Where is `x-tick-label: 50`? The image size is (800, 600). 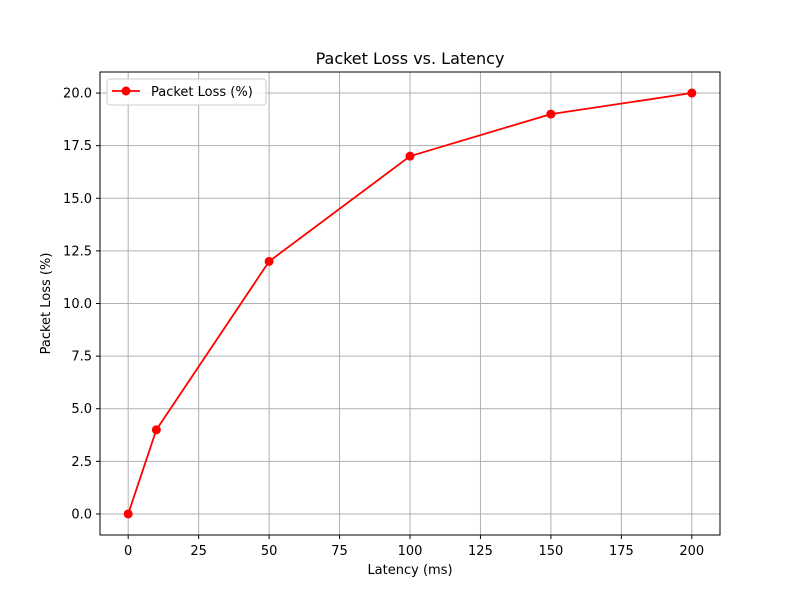
x-tick-label: 50 is located at coordinates (269, 551).